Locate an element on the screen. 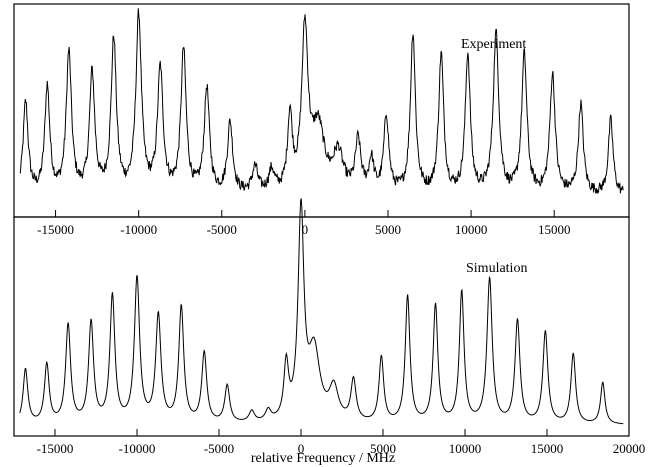 Image resolution: width=651 pixels, height=467 pixels. simulation-x-ticks: -15000 -10000 -5000 0 5000 10000 15000 20000 is located at coordinates (341, 442).